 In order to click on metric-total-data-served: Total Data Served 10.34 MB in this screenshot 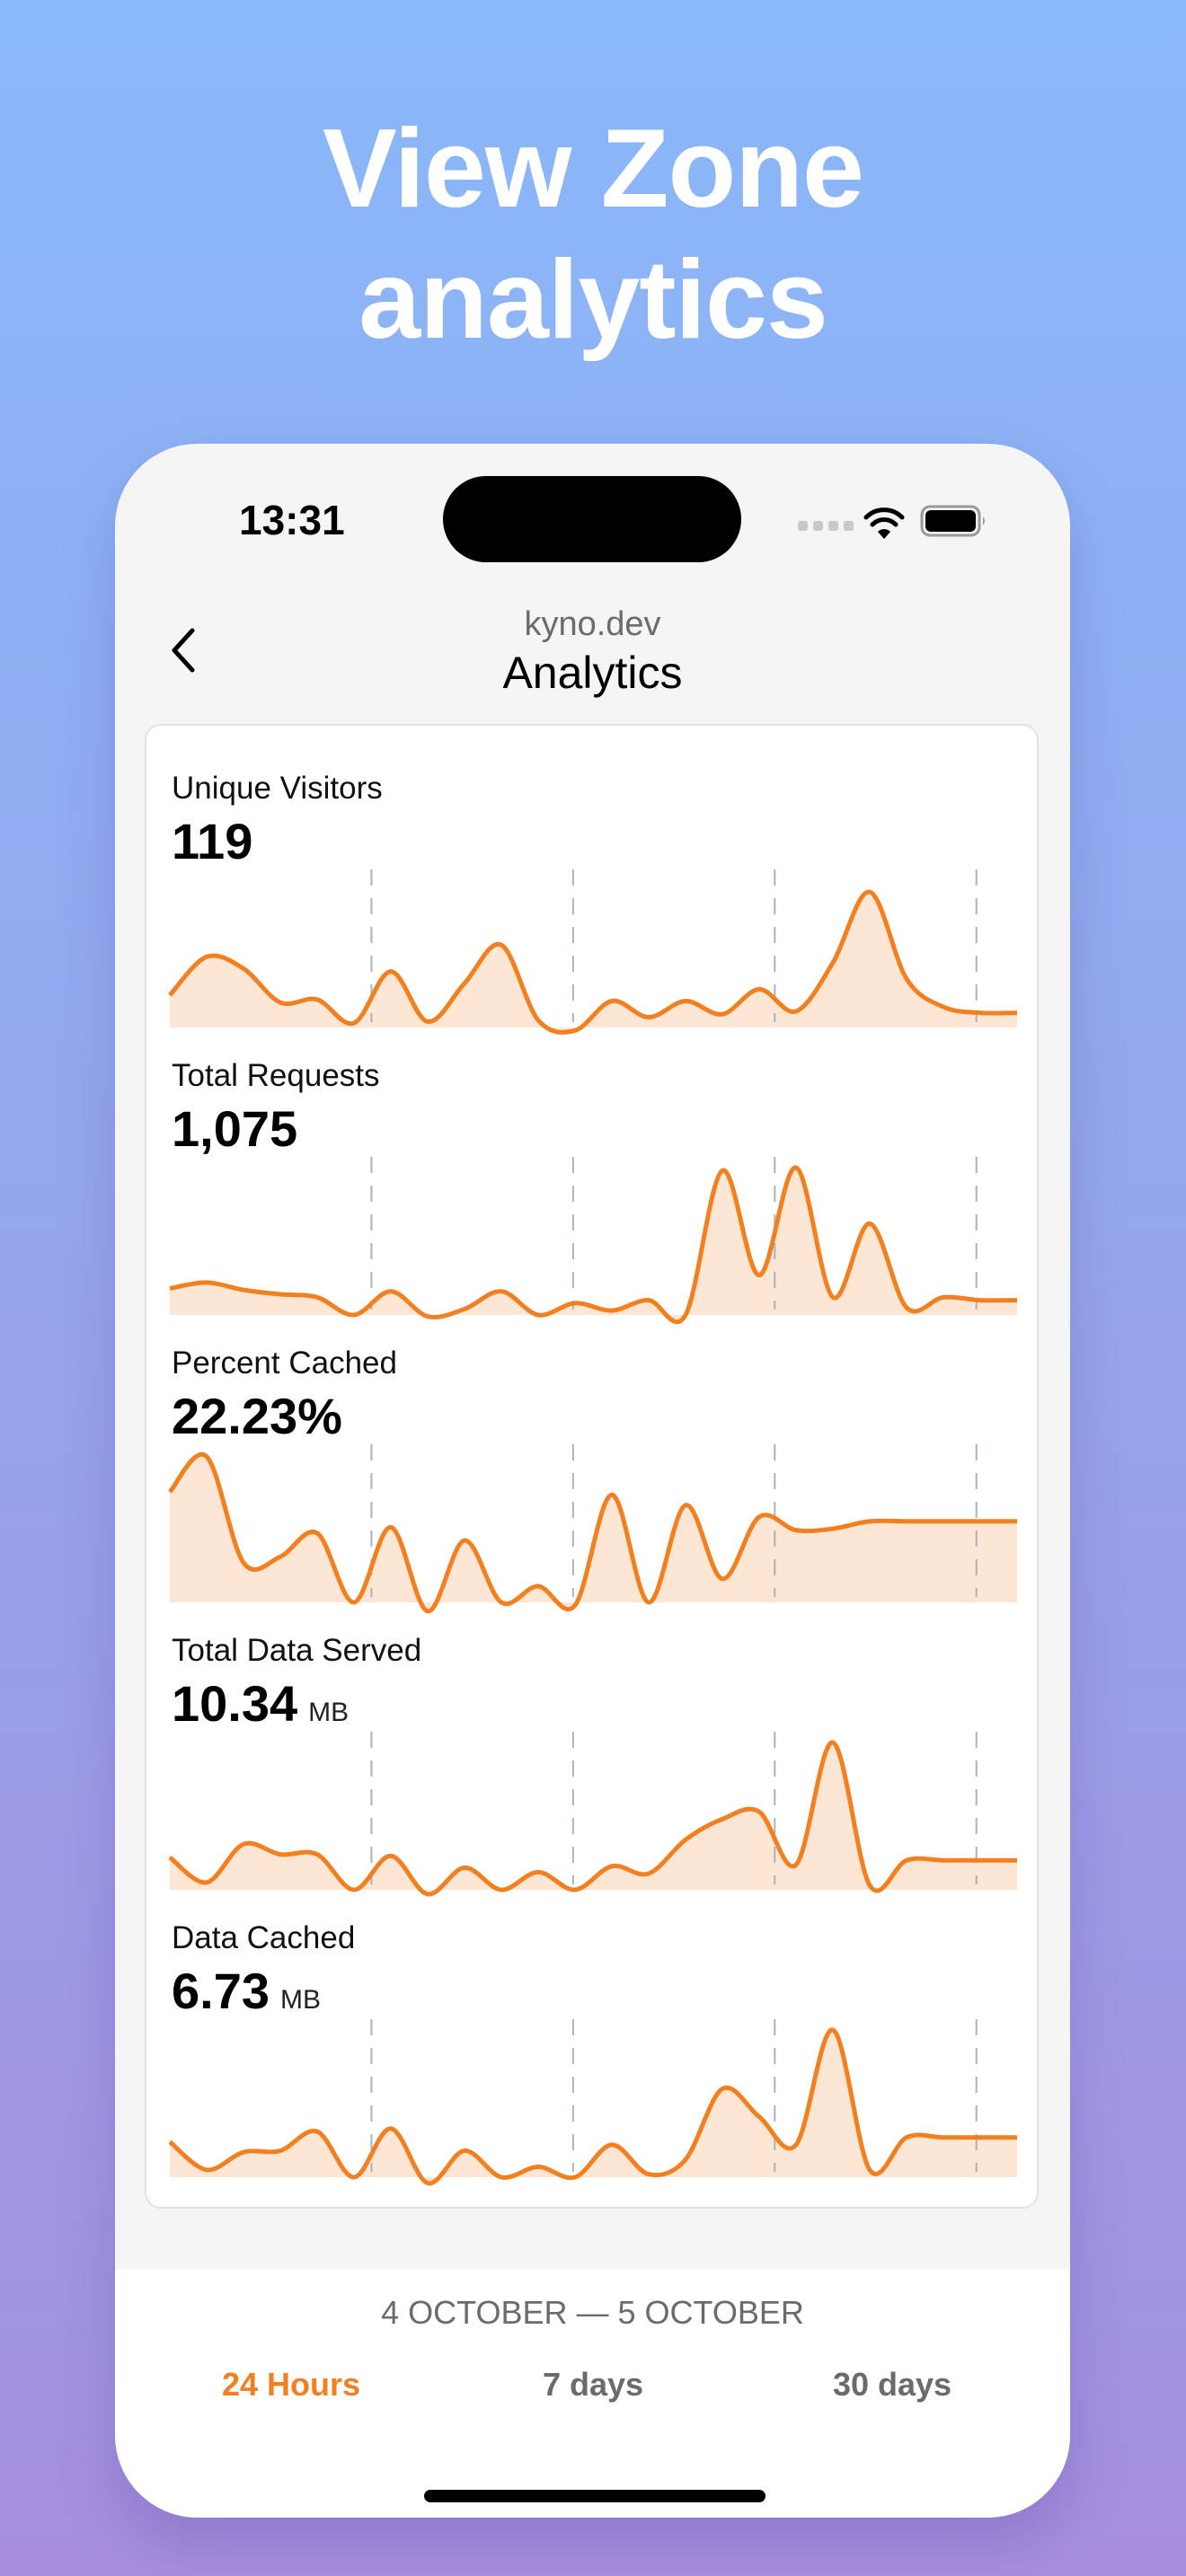, I will do `click(591, 1776)`.